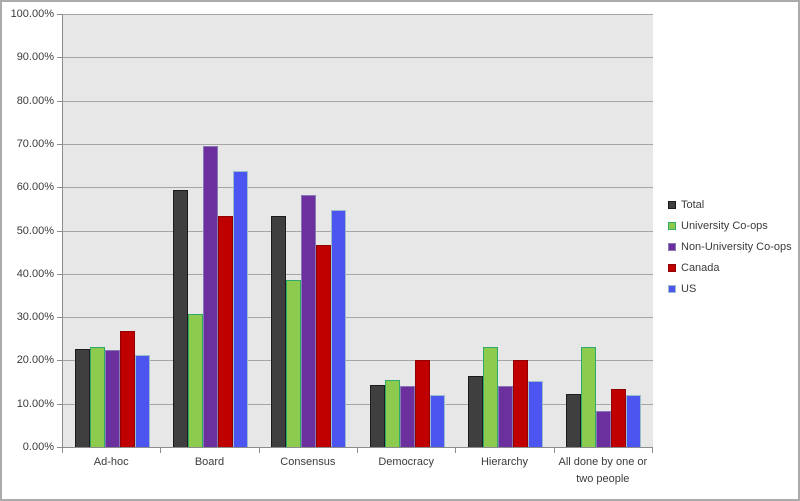  Describe the element at coordinates (35, 187) in the screenshot. I see `y-tick-label: 60.00%` at that location.